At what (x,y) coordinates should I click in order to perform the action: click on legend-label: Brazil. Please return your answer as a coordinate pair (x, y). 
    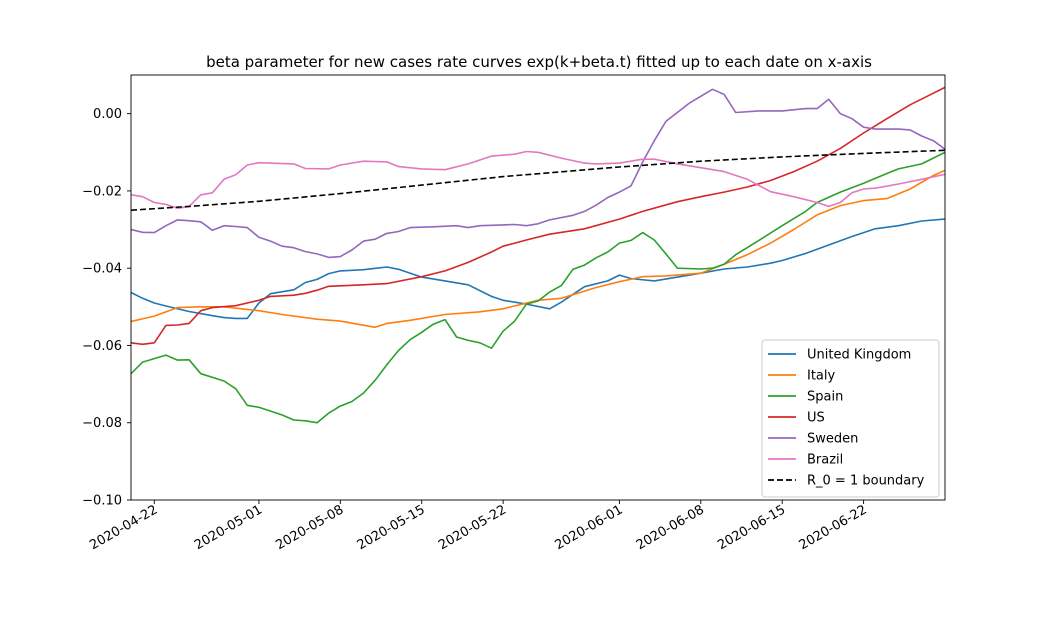
    Looking at the image, I should click on (825, 460).